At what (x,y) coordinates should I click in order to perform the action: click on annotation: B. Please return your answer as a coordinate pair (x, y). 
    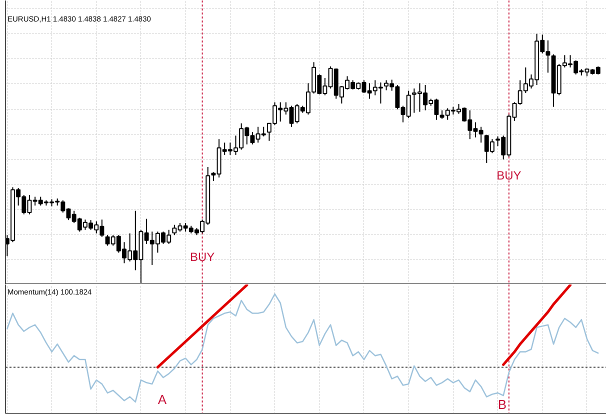
    Looking at the image, I should click on (502, 404).